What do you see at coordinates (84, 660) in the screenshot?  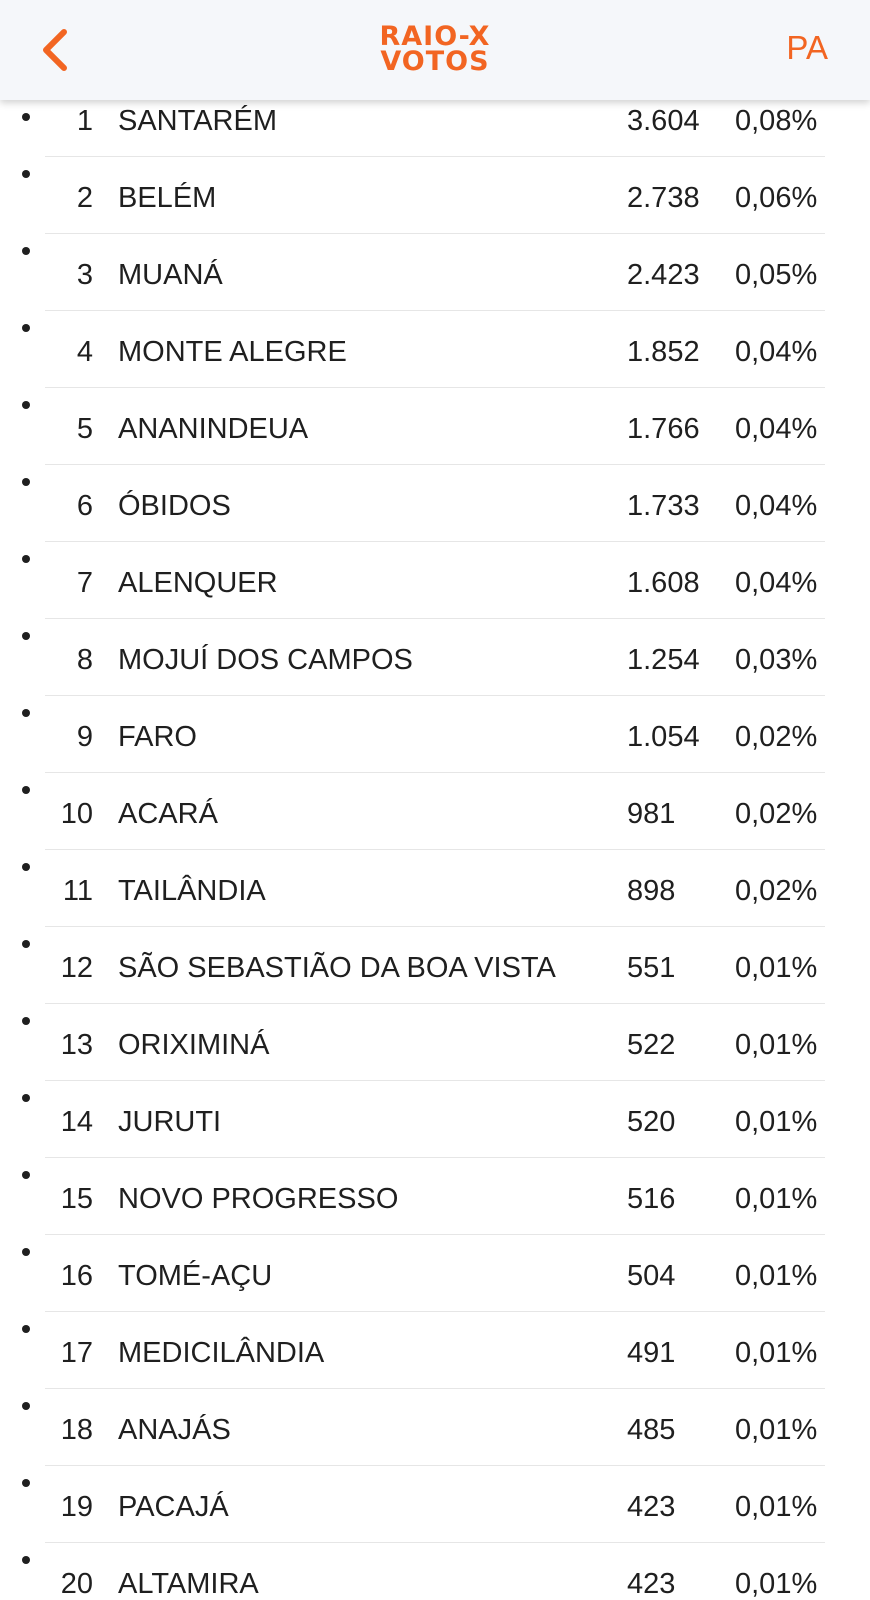 I see `rank: 8` at bounding box center [84, 660].